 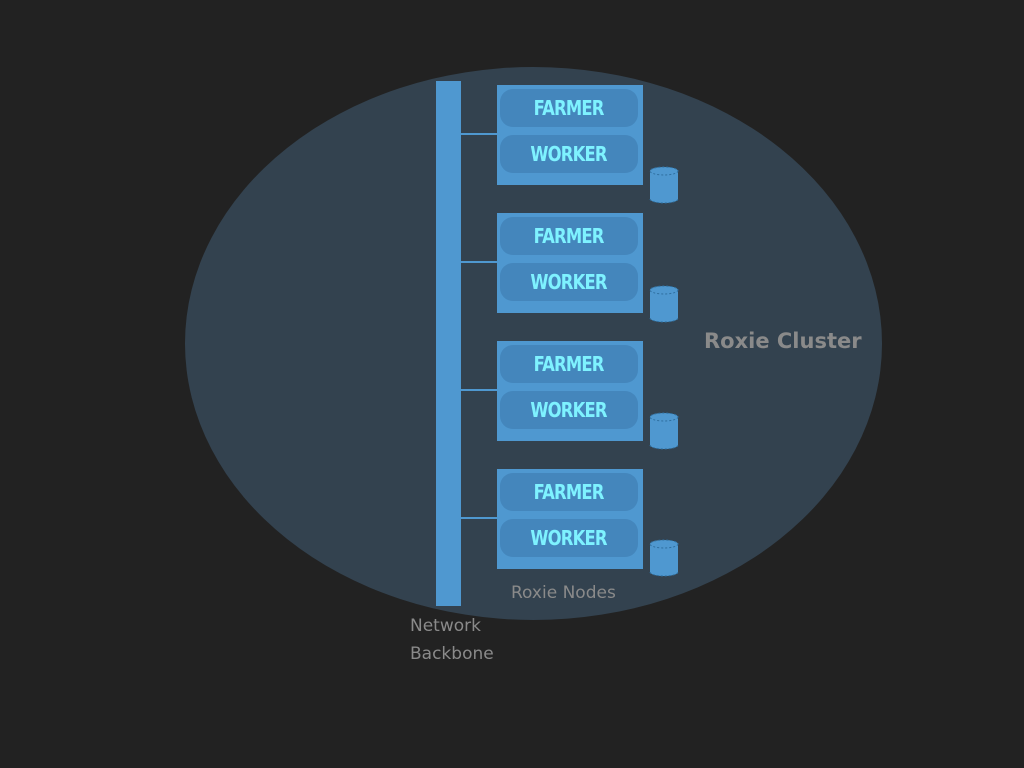 I want to click on roxie-node-4: FARMER WORKER, so click(x=570, y=519).